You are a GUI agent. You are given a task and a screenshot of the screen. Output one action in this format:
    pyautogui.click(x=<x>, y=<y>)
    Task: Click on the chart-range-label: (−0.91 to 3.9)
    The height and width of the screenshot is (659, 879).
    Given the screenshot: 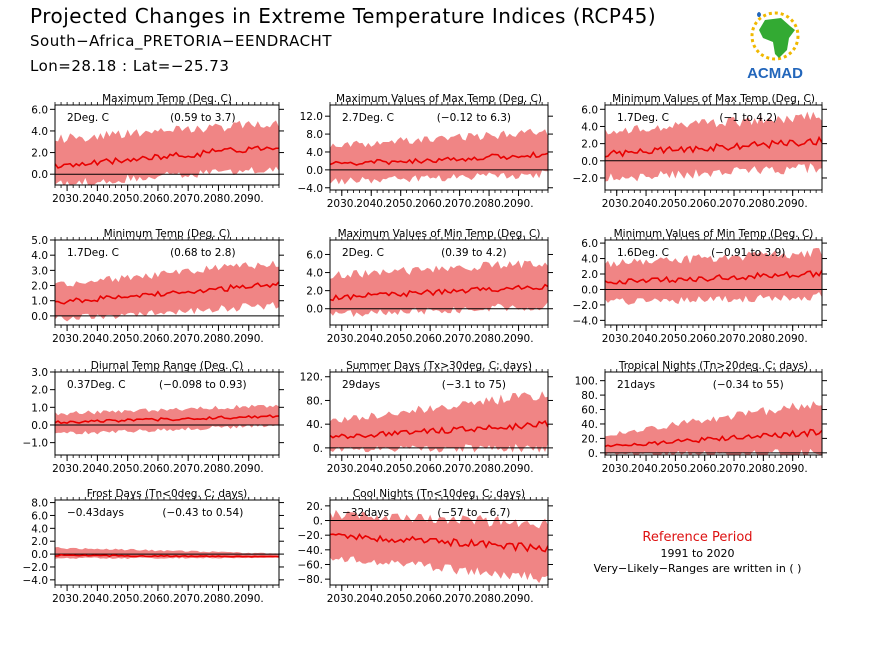 What is the action you would take?
    pyautogui.click(x=748, y=253)
    